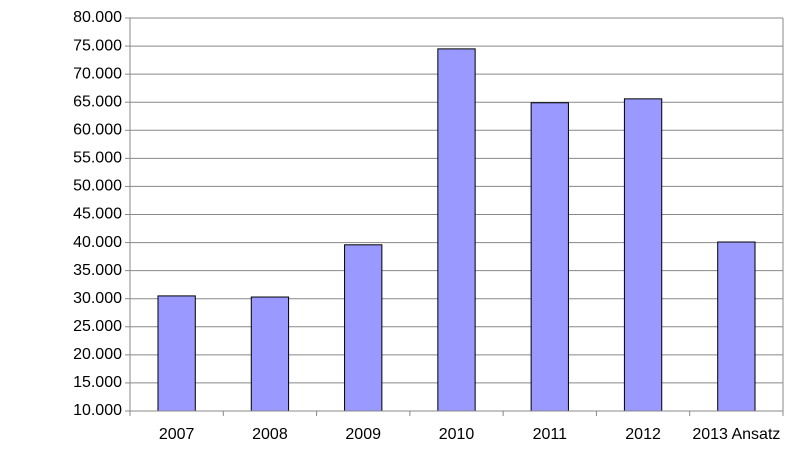 This screenshot has width=800, height=450. I want to click on y-tick-label: 15.000, so click(97, 382).